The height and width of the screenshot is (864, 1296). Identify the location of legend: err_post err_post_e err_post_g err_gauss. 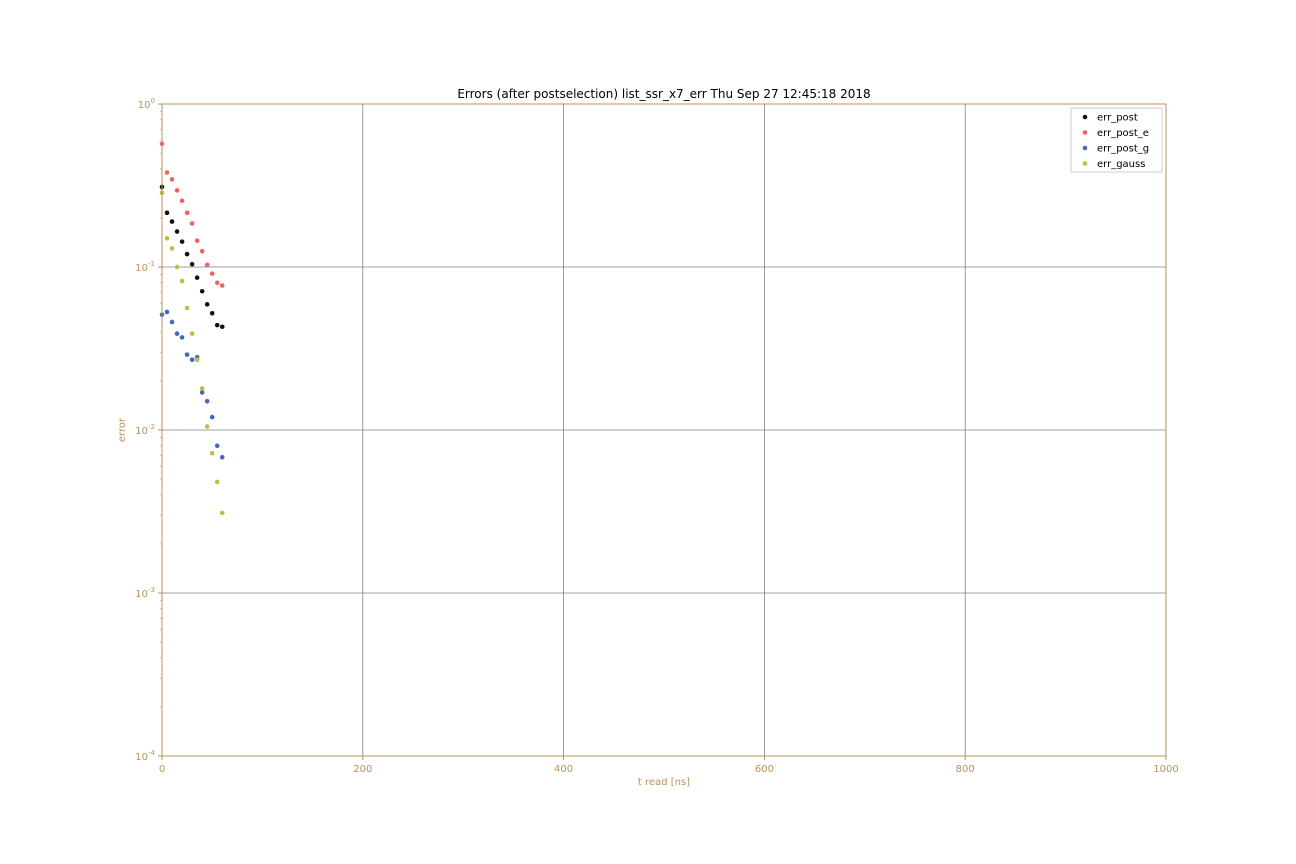
(1116, 140).